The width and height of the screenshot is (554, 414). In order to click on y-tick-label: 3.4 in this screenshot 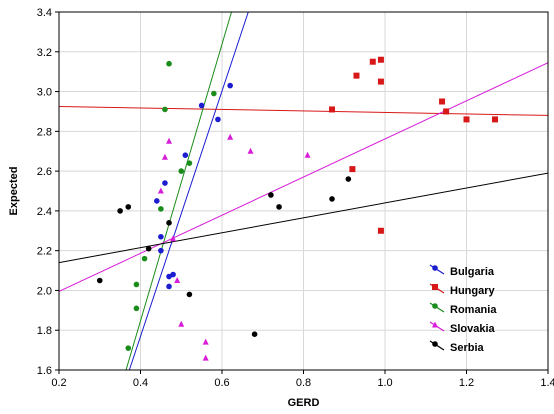, I will do `click(44, 13)`.